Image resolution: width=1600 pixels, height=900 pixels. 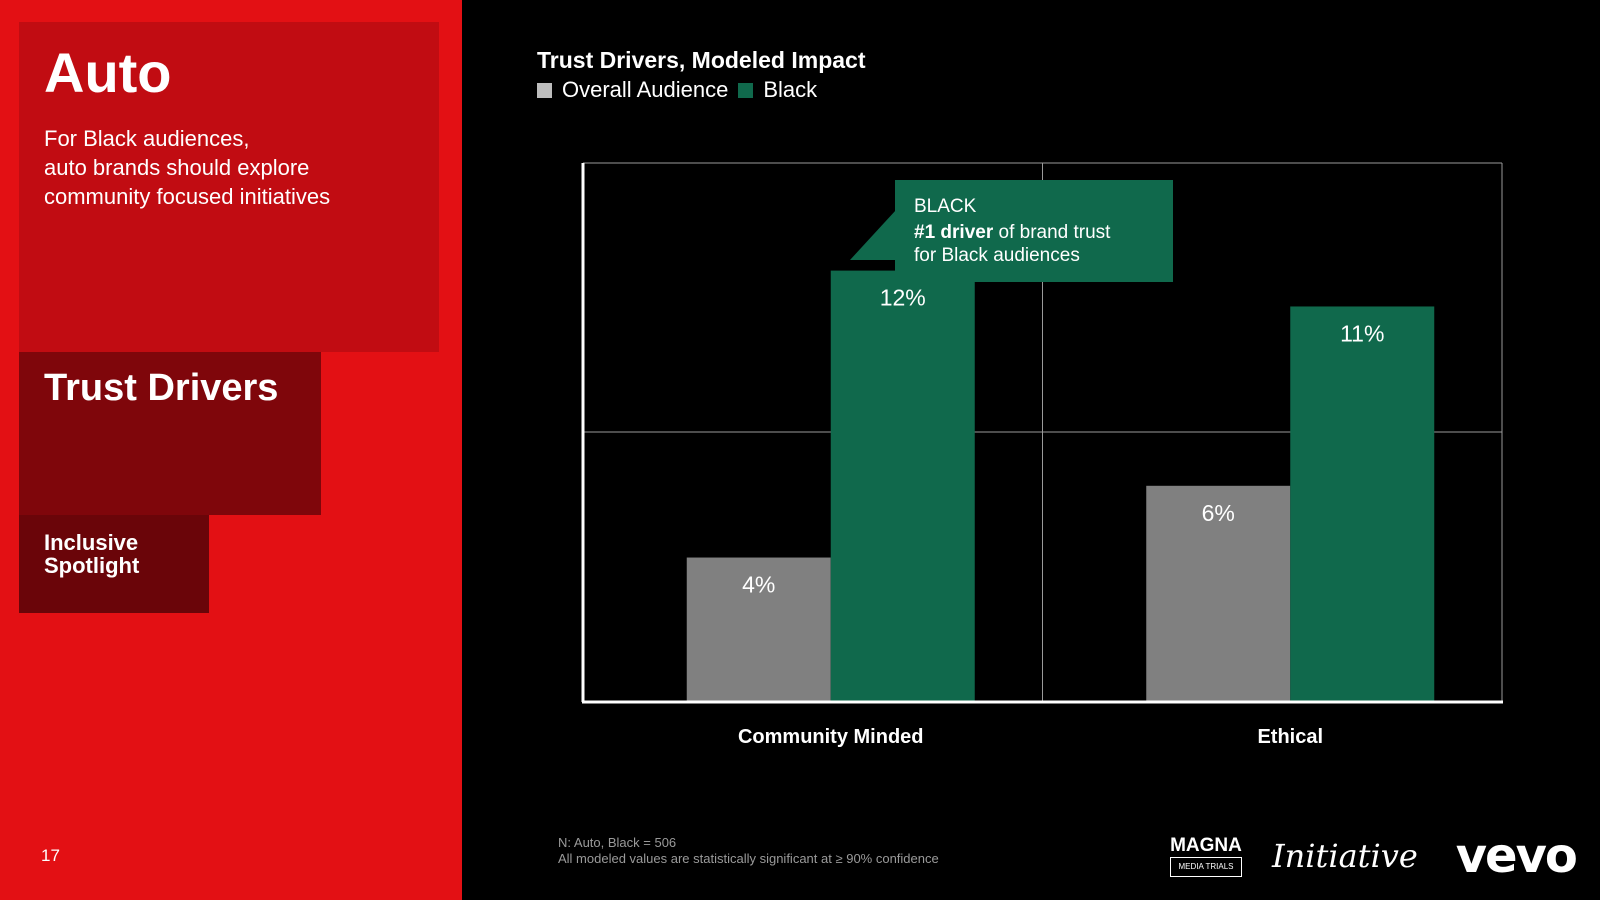 What do you see at coordinates (790, 89) in the screenshot?
I see `legend-label-black: Black` at bounding box center [790, 89].